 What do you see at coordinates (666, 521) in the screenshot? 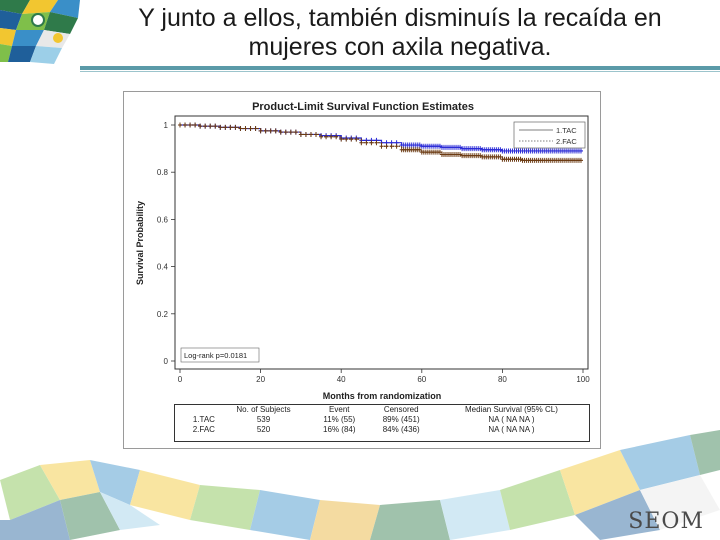
I see `brand-logo: SEOM` at bounding box center [666, 521].